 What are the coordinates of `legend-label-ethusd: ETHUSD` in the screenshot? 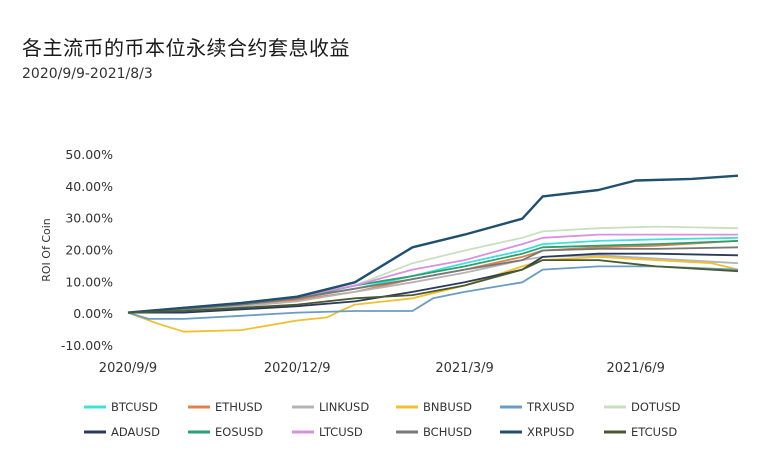 It's located at (239, 407).